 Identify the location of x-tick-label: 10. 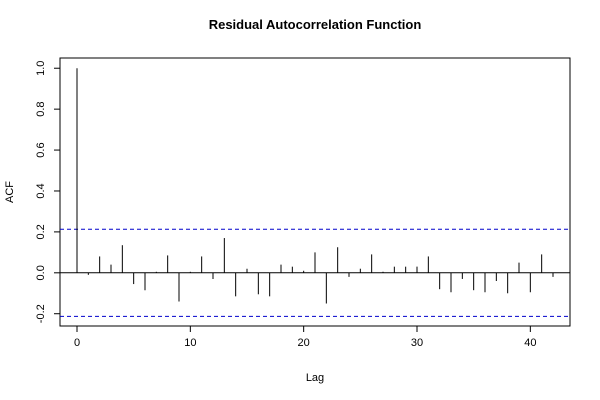
(190, 343).